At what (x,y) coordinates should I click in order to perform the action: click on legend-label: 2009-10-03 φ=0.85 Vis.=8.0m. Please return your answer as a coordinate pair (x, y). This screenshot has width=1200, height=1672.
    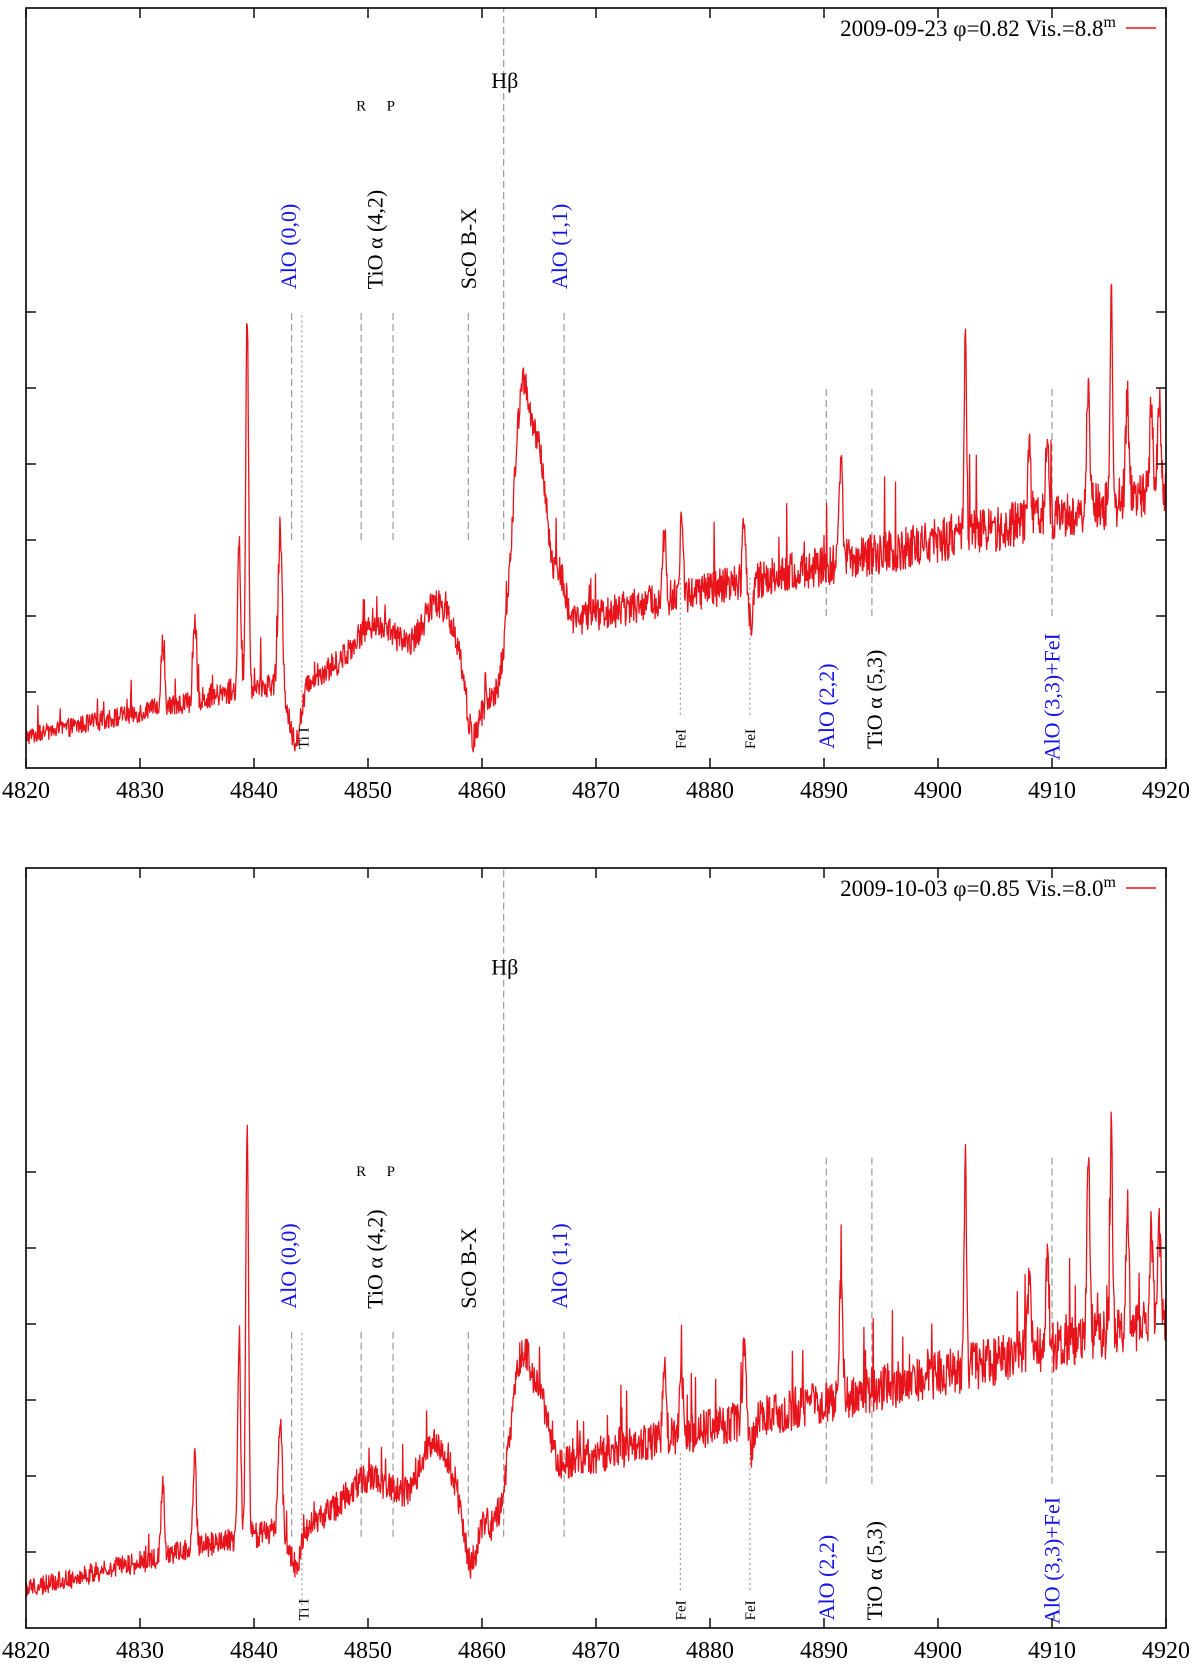
    Looking at the image, I should click on (978, 887).